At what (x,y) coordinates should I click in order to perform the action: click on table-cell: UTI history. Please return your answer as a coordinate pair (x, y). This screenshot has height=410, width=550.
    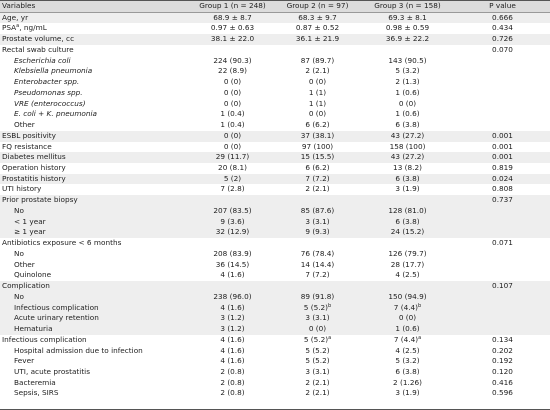
    Looking at the image, I should click on (95, 189).